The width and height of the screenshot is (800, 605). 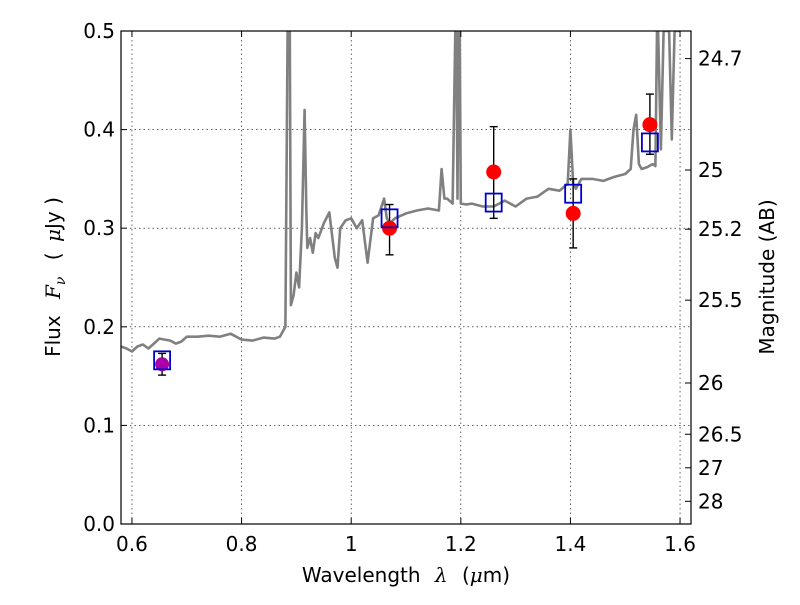 I want to click on observed-point-short, so click(x=162, y=364).